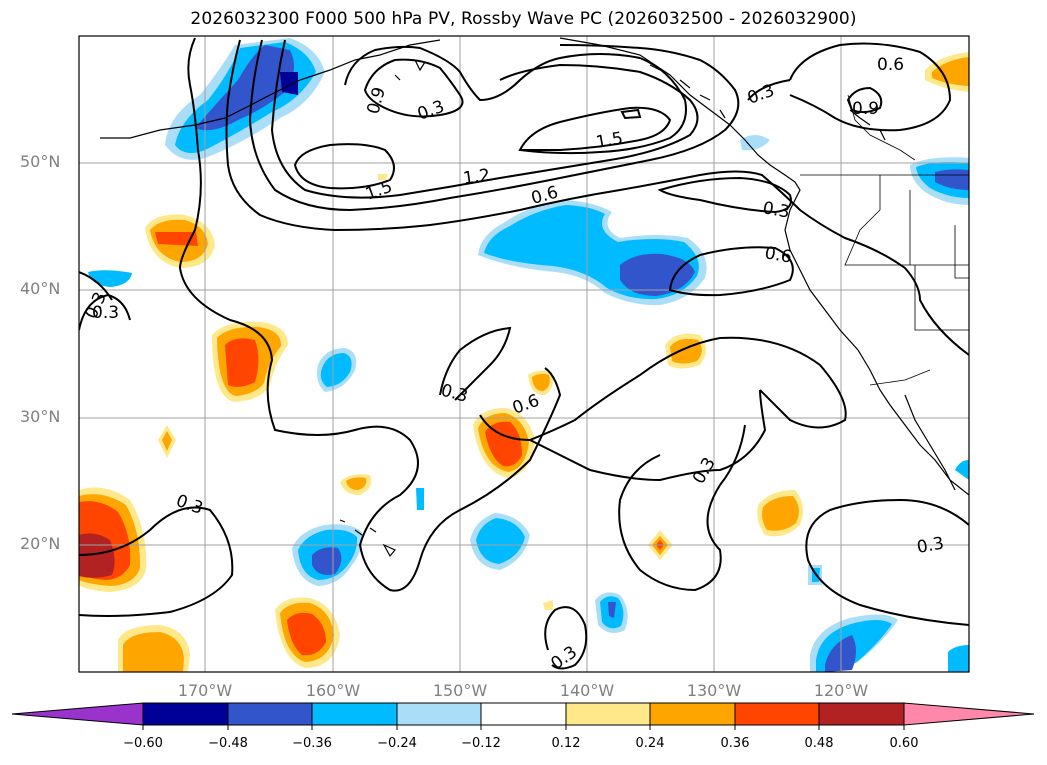  Describe the element at coordinates (587, 690) in the screenshot. I see `lon-label-140w: 140°W` at that location.